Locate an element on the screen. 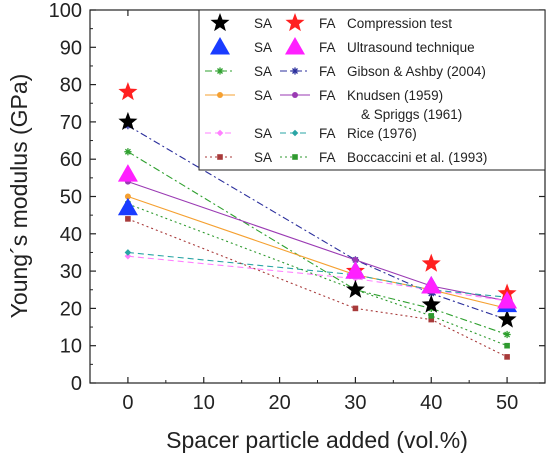 This screenshot has height=472, width=550. y-tick-label: 70 is located at coordinates (71, 123).